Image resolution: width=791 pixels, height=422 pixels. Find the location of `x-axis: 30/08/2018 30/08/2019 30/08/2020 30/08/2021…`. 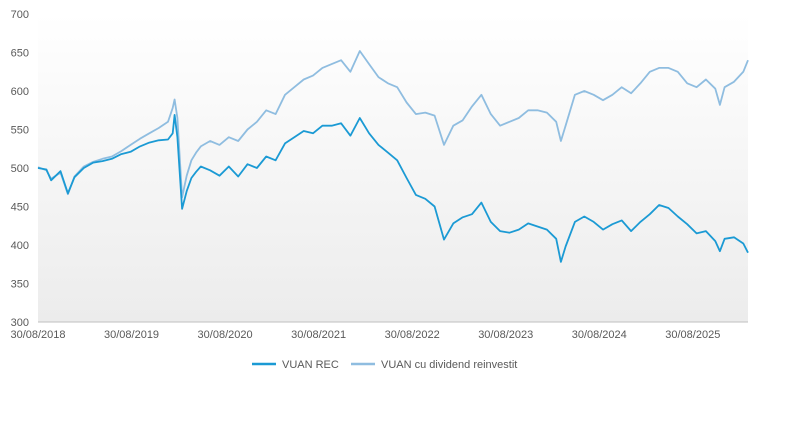

x-axis: 30/08/2018 30/08/2019 30/08/2020 30/08/2021… is located at coordinates (379, 331).